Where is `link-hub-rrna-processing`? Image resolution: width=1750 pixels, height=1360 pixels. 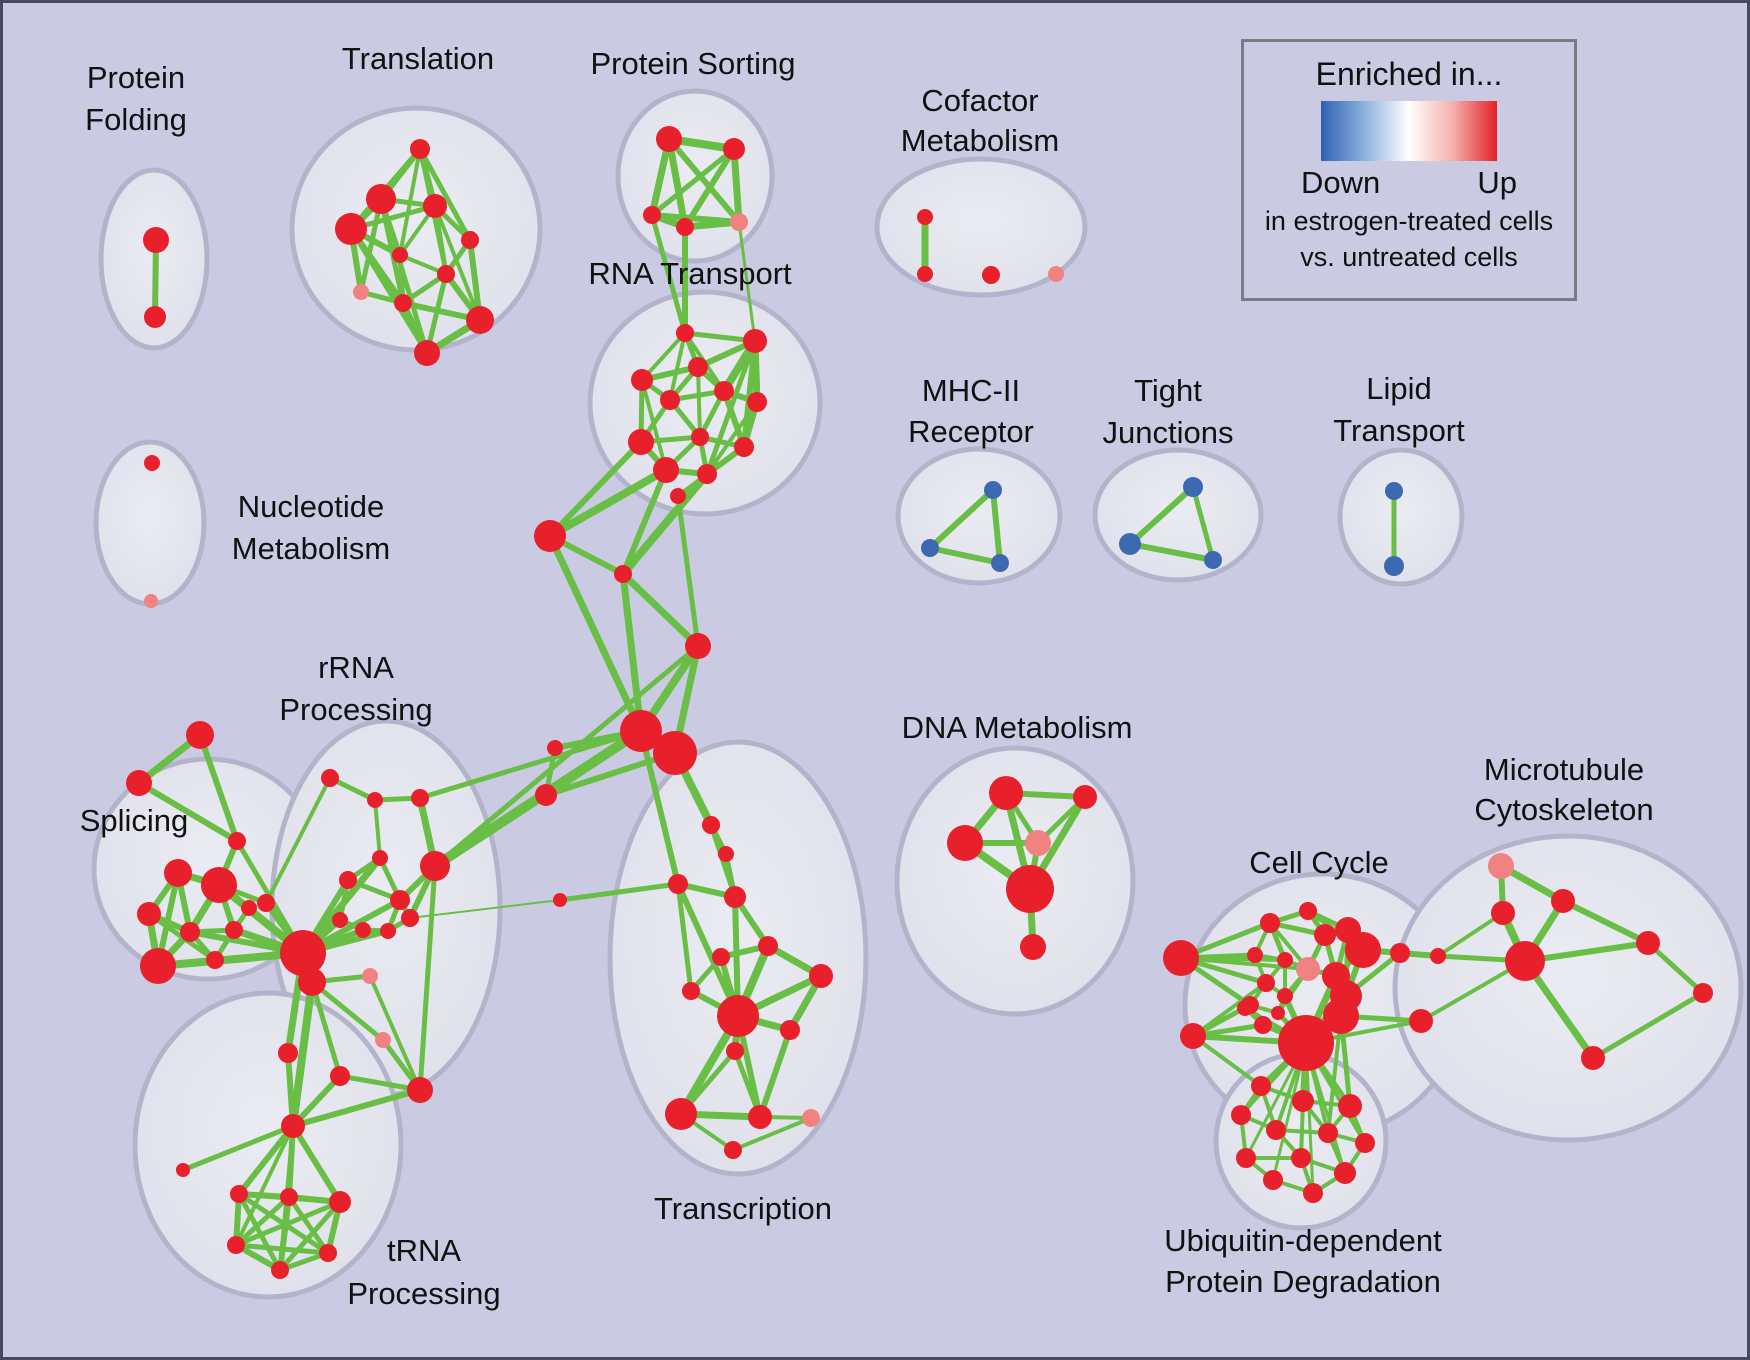 link-hub-rrna-processing is located at coordinates (566, 756).